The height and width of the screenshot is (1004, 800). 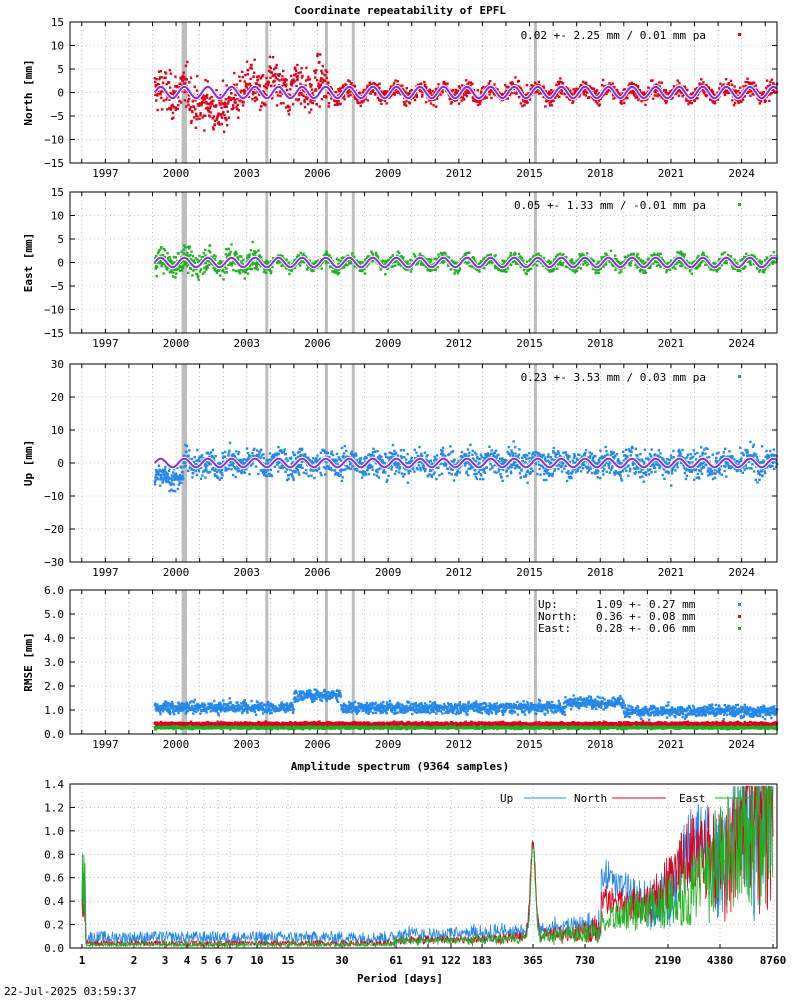 I want to click on y-axis-label: North [mm], so click(x=28, y=92).